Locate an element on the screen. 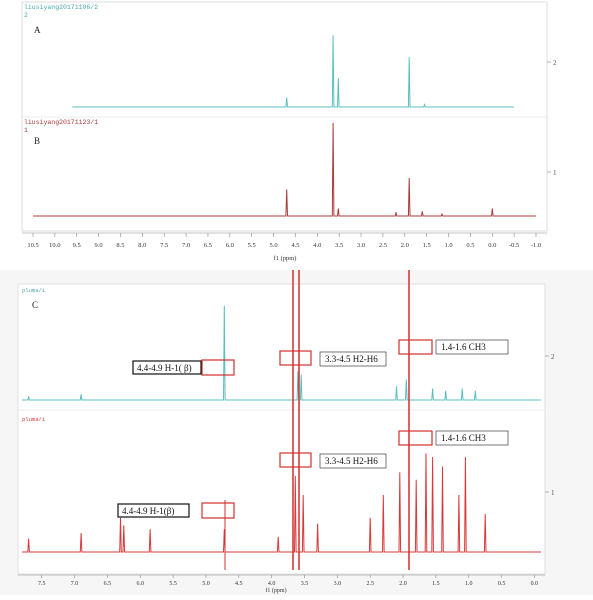 This screenshot has height=600, width=593. x-tick-label-13: 4.0 is located at coordinates (317, 245).